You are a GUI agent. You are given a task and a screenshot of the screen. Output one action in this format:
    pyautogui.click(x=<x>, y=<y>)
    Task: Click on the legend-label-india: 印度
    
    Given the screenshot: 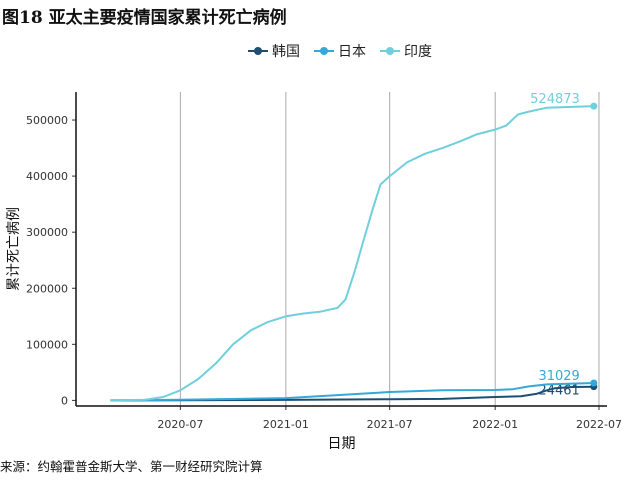 What is the action you would take?
    pyautogui.click(x=418, y=52)
    